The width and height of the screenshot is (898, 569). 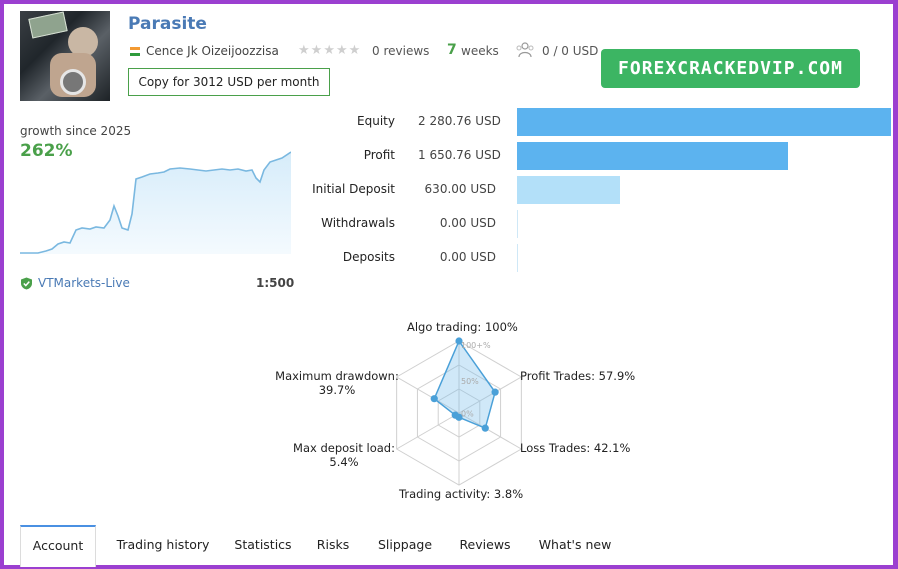 What do you see at coordinates (461, 494) in the screenshot?
I see `radar-label-trading-activity: Trading activity: 3.8%` at bounding box center [461, 494].